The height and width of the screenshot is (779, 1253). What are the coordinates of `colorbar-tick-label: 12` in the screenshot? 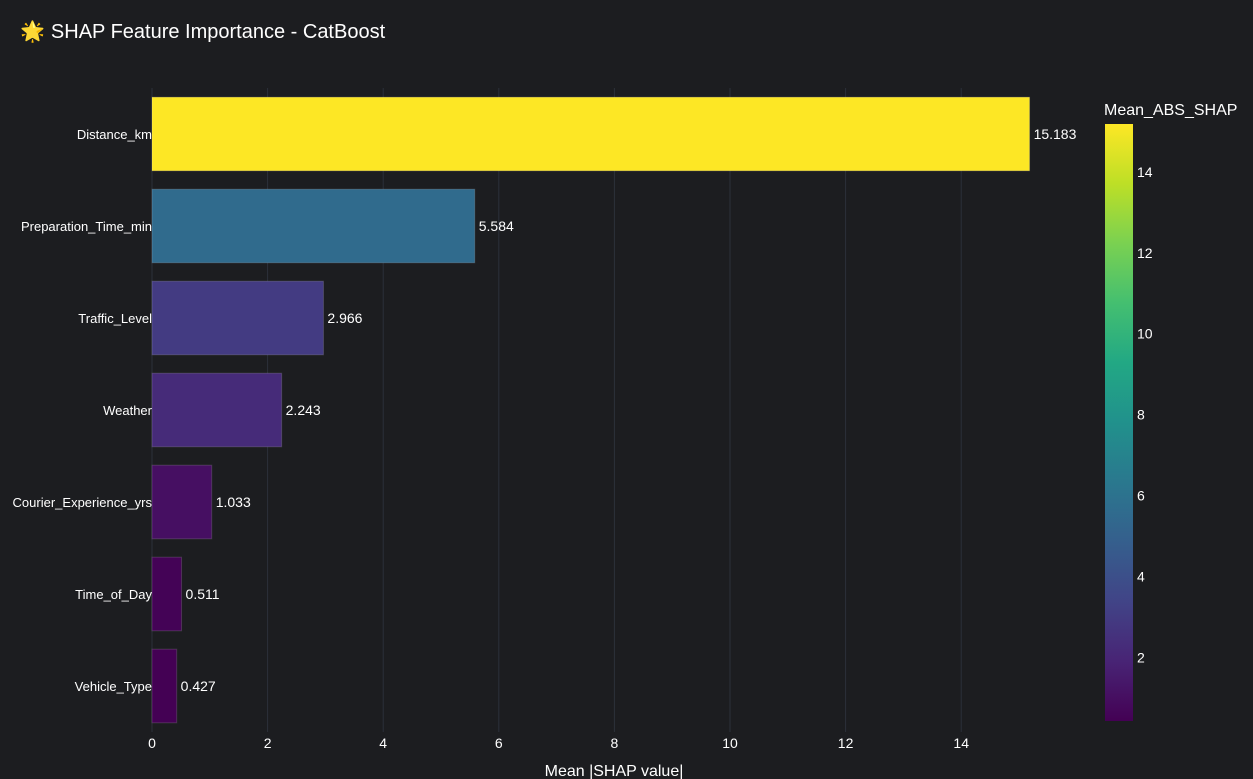 It's located at (1145, 253).